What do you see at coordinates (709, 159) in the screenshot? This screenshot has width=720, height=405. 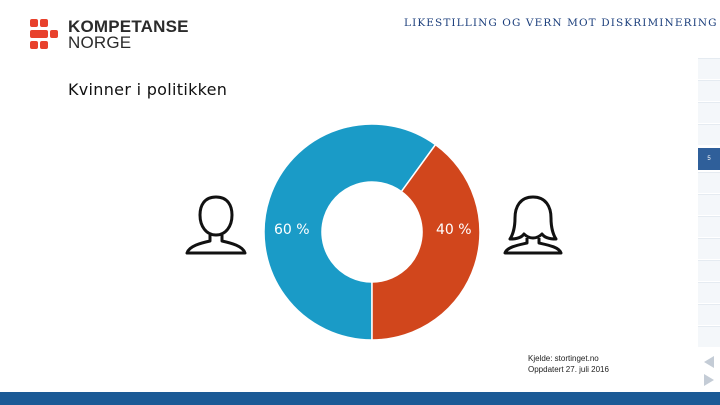 I see `page-number: 5` at bounding box center [709, 159].